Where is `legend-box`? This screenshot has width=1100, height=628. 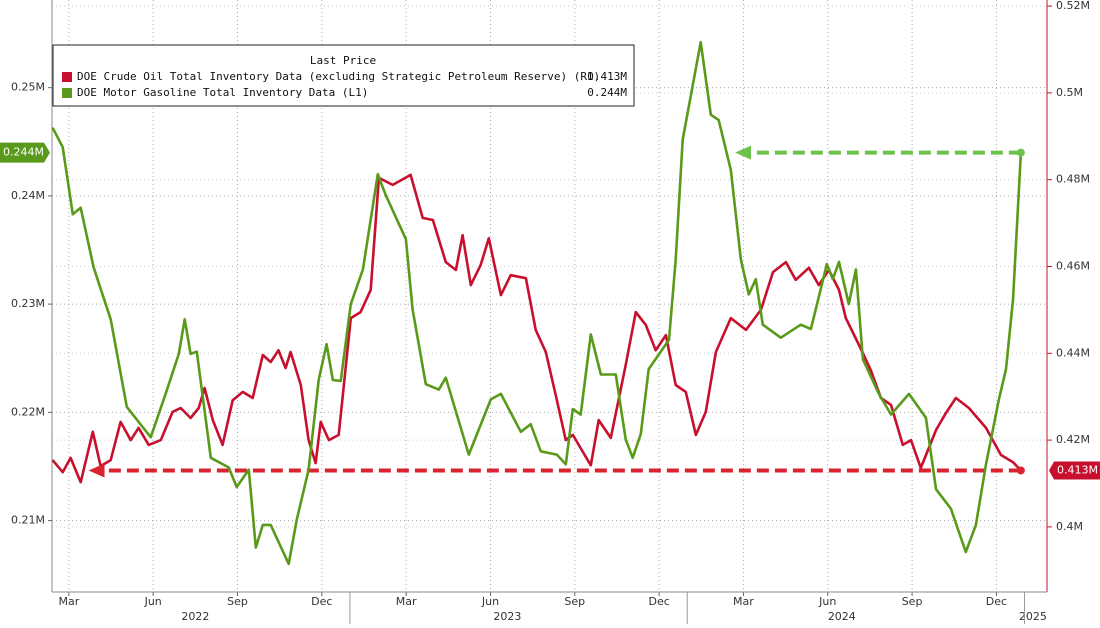 legend-box is located at coordinates (343, 75).